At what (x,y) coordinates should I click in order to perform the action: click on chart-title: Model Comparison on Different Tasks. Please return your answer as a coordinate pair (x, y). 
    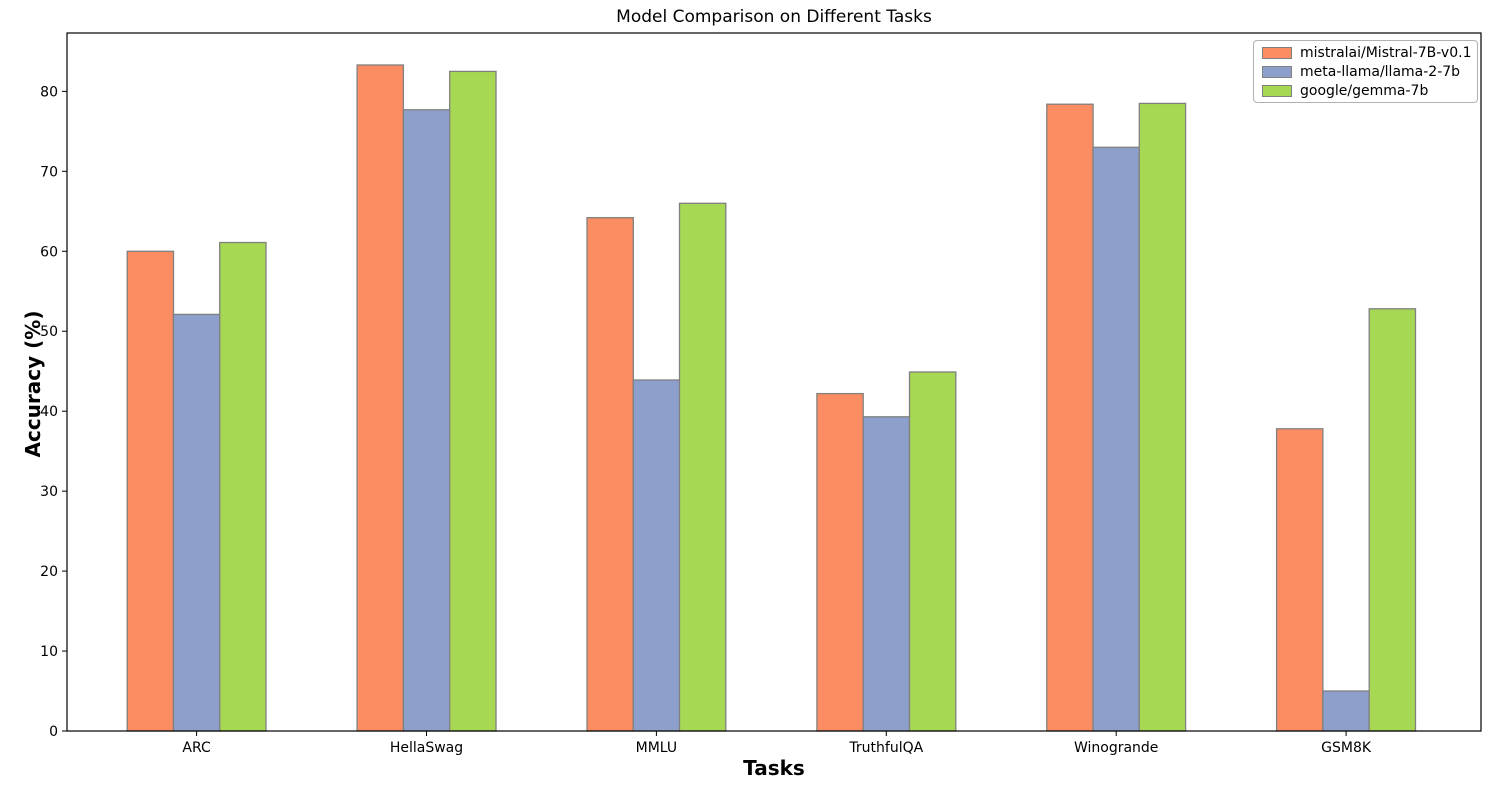
    Looking at the image, I should click on (774, 17).